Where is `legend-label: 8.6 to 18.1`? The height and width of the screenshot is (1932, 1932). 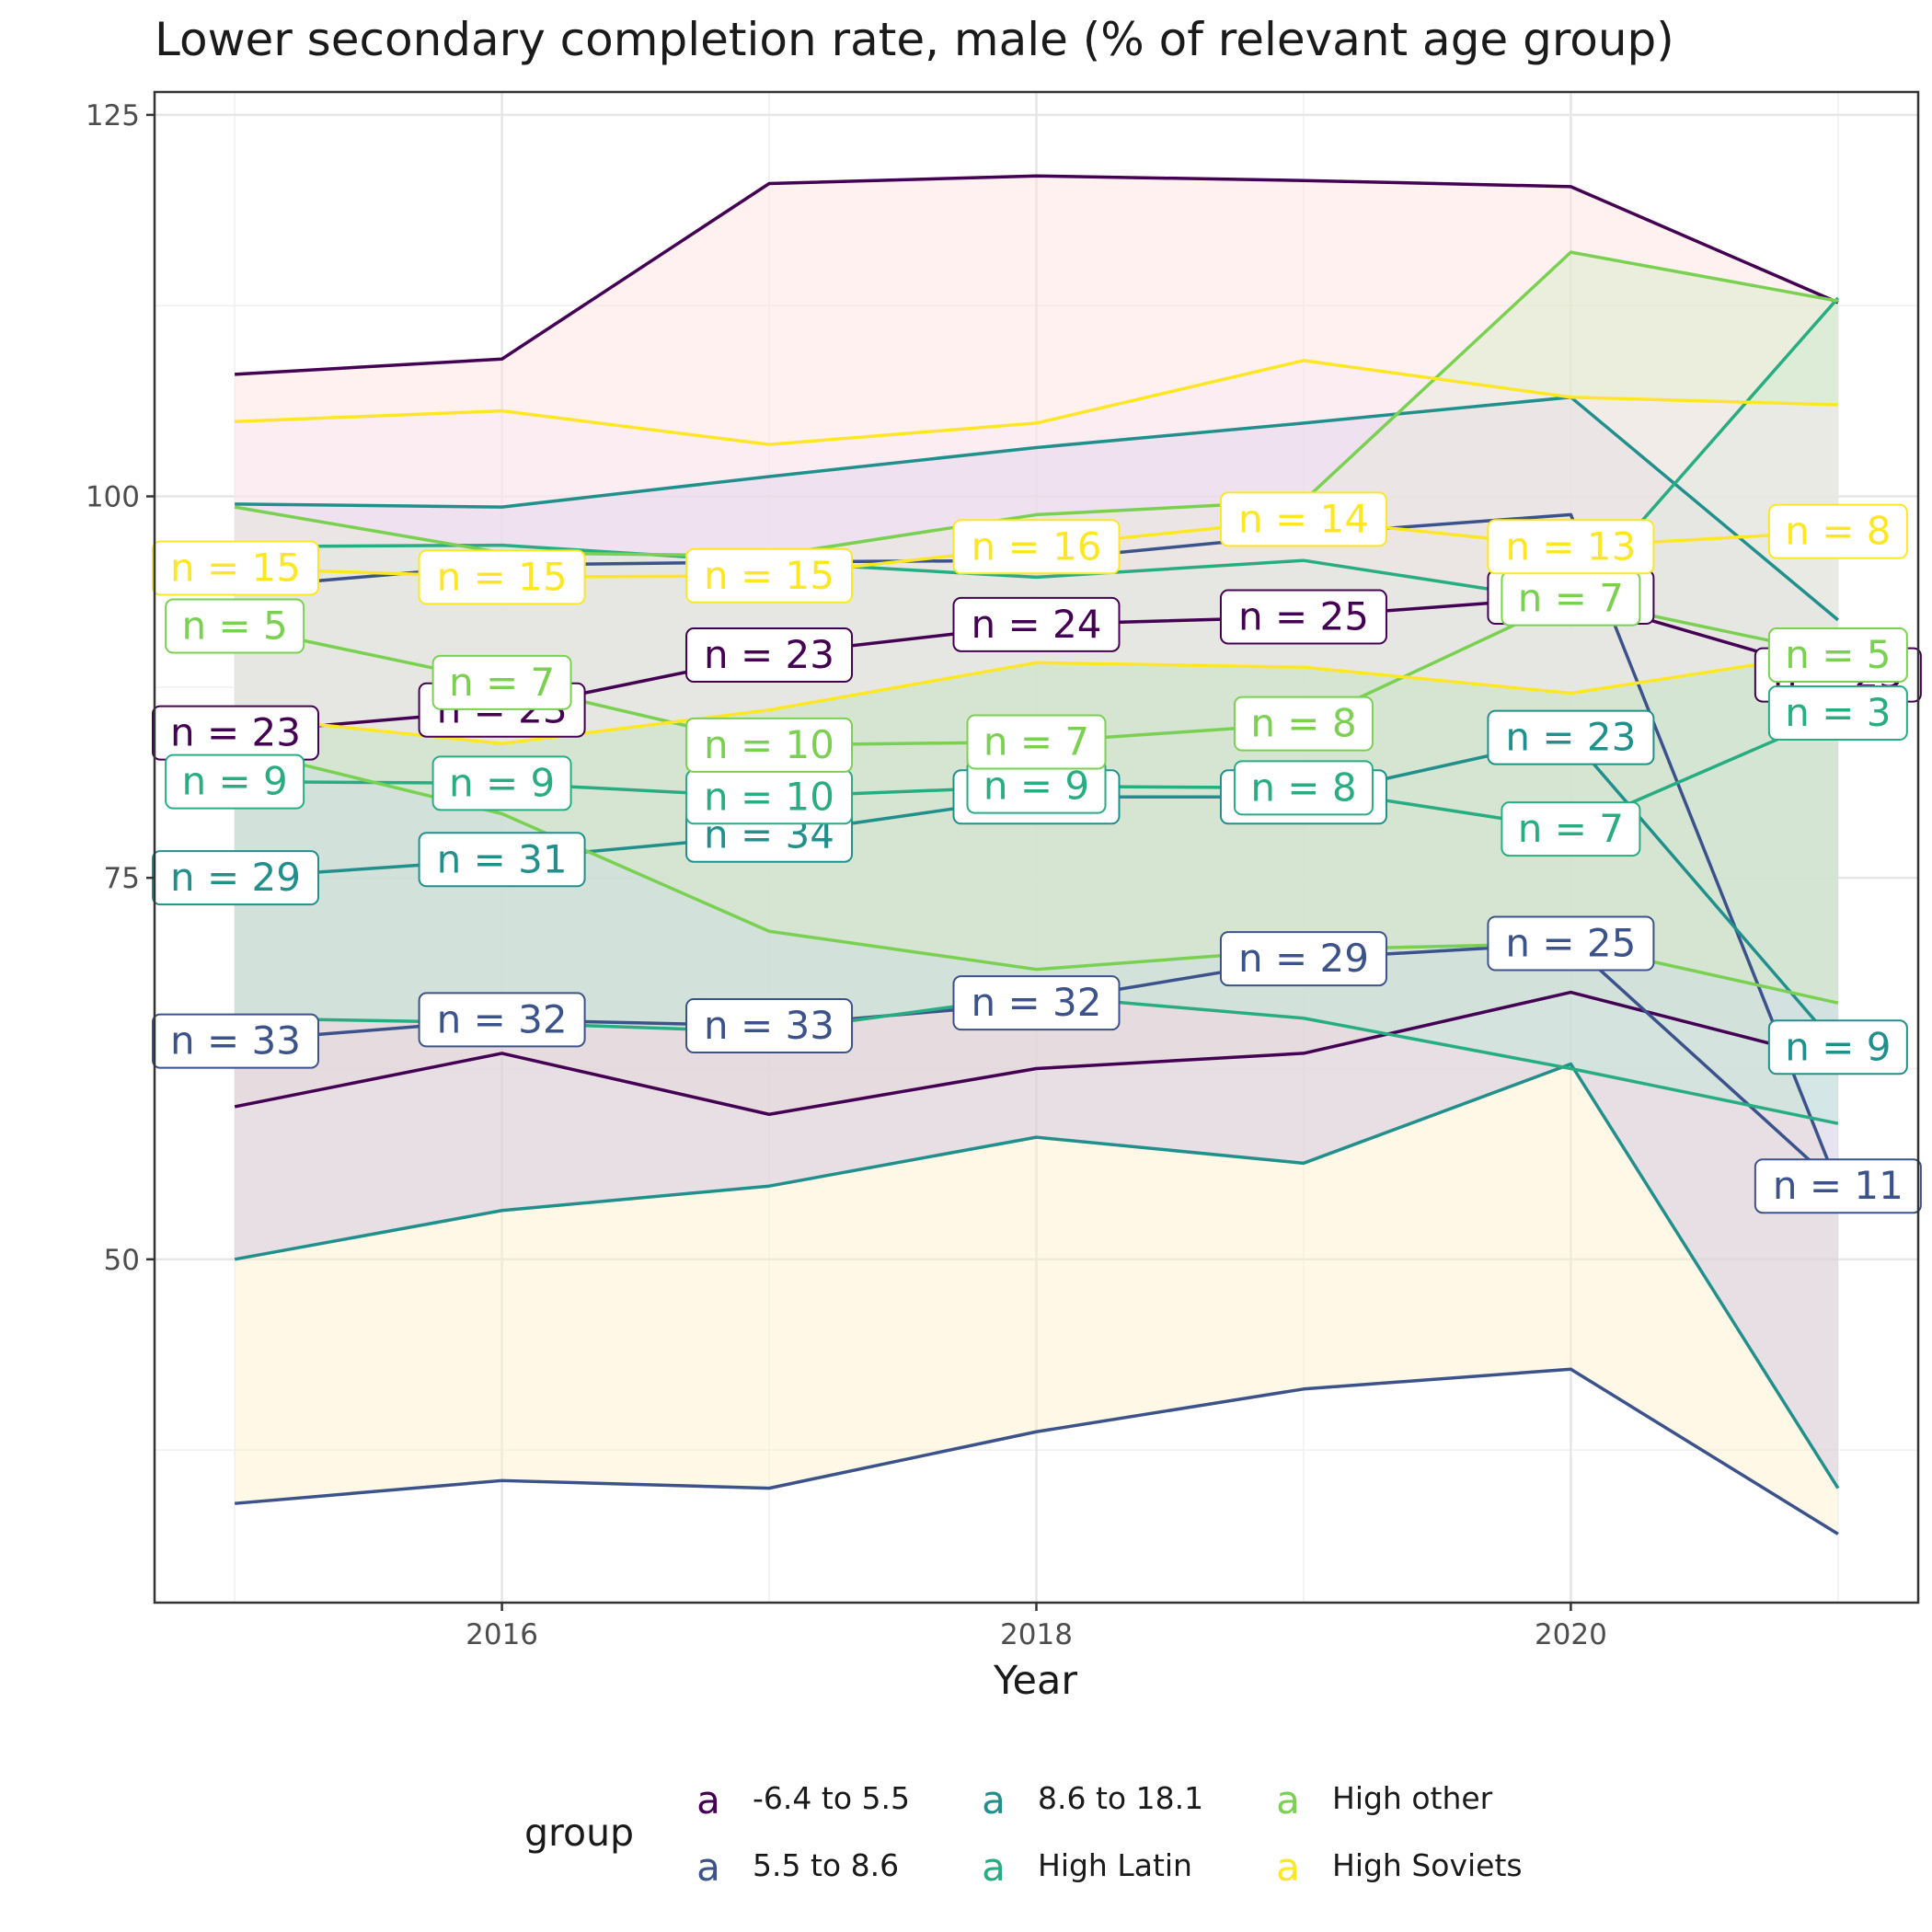 legend-label: 8.6 to 18.1 is located at coordinates (1121, 1798).